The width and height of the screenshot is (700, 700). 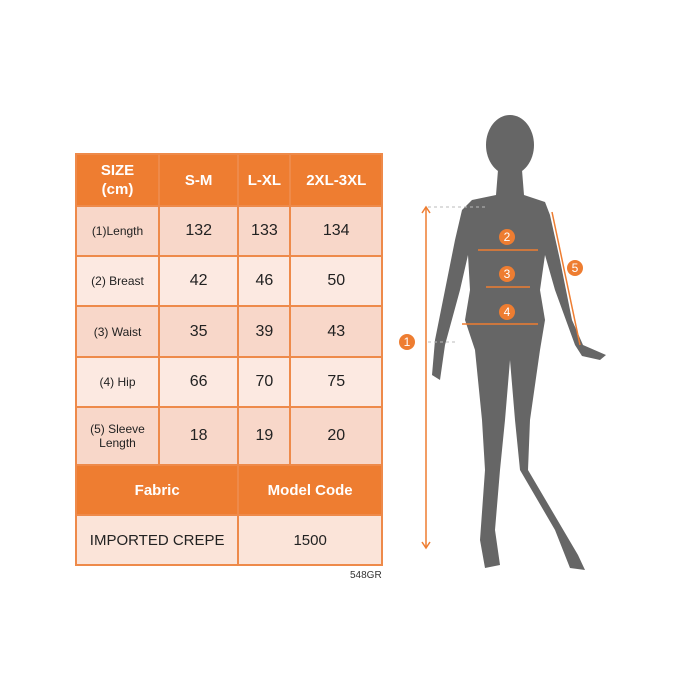 I want to click on fabric-label: Fabric, so click(x=157, y=490).